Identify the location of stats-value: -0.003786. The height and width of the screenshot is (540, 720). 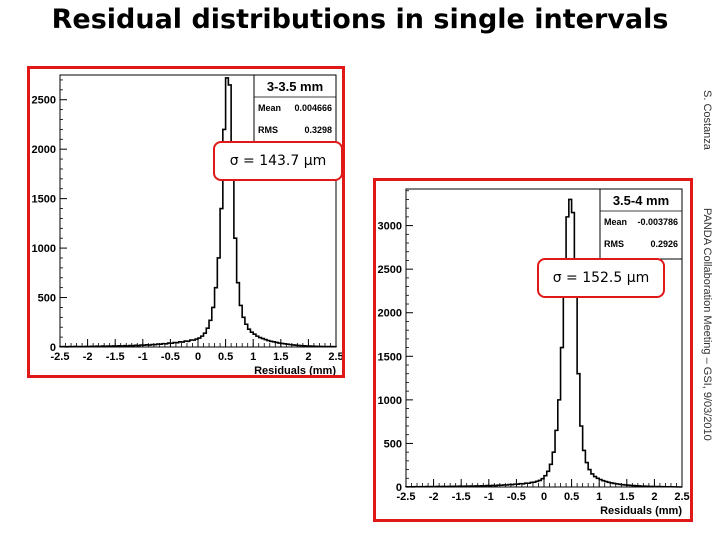
(657, 222).